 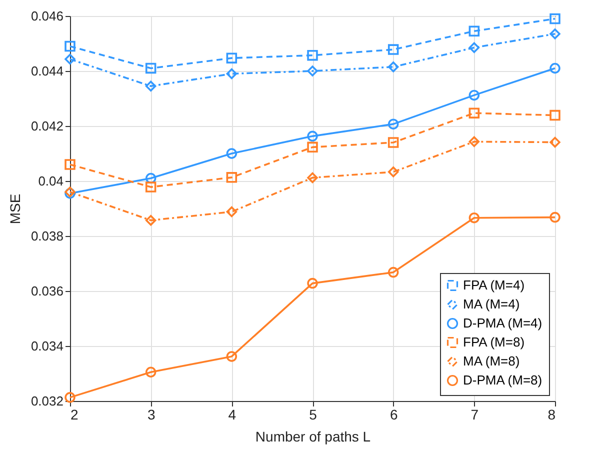 I want to click on legend-label: MA (M=4), so click(x=491, y=304).